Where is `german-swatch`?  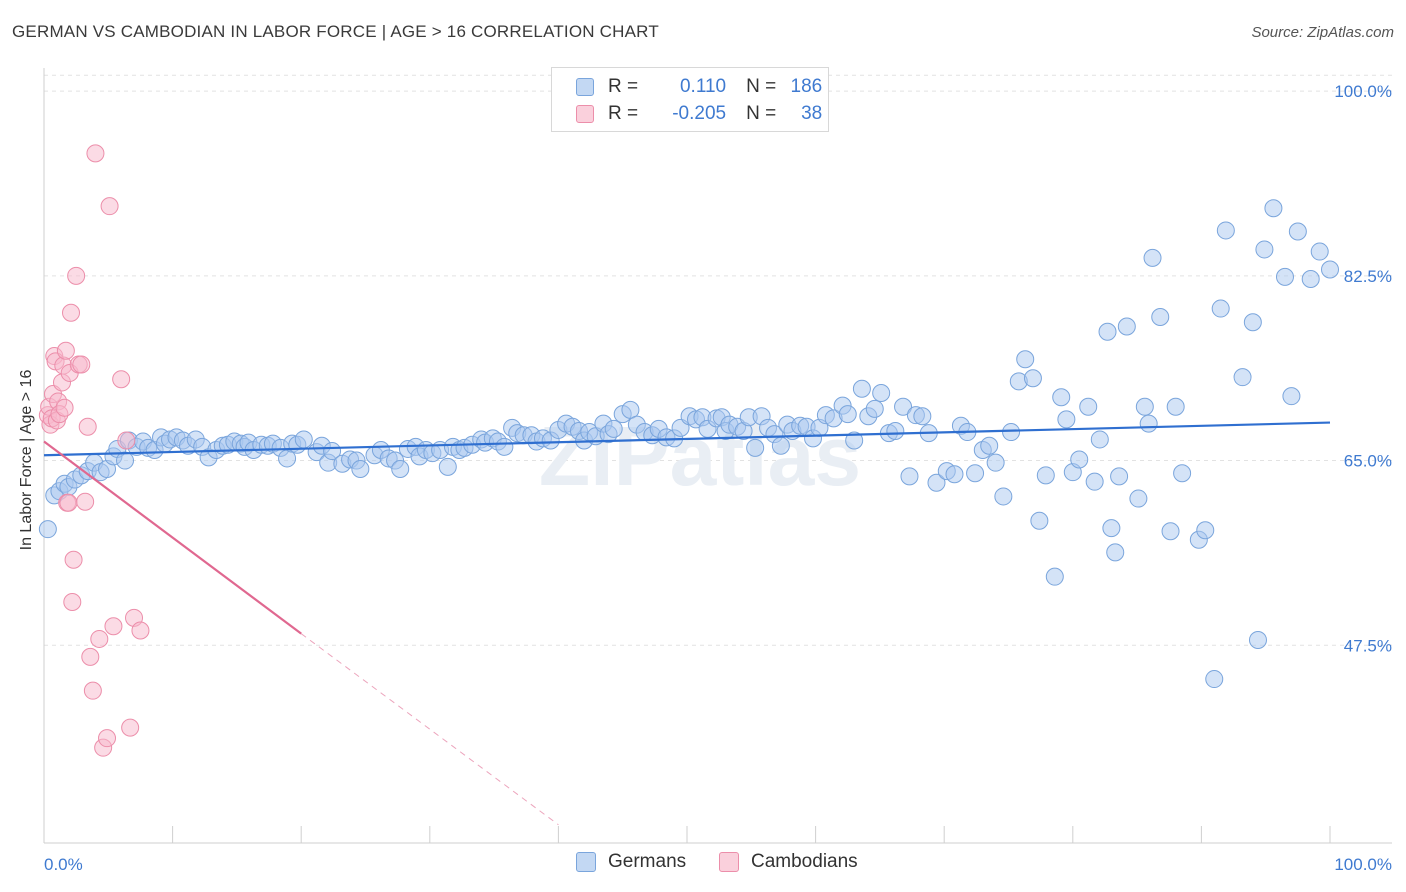 german-swatch is located at coordinates (585, 87).